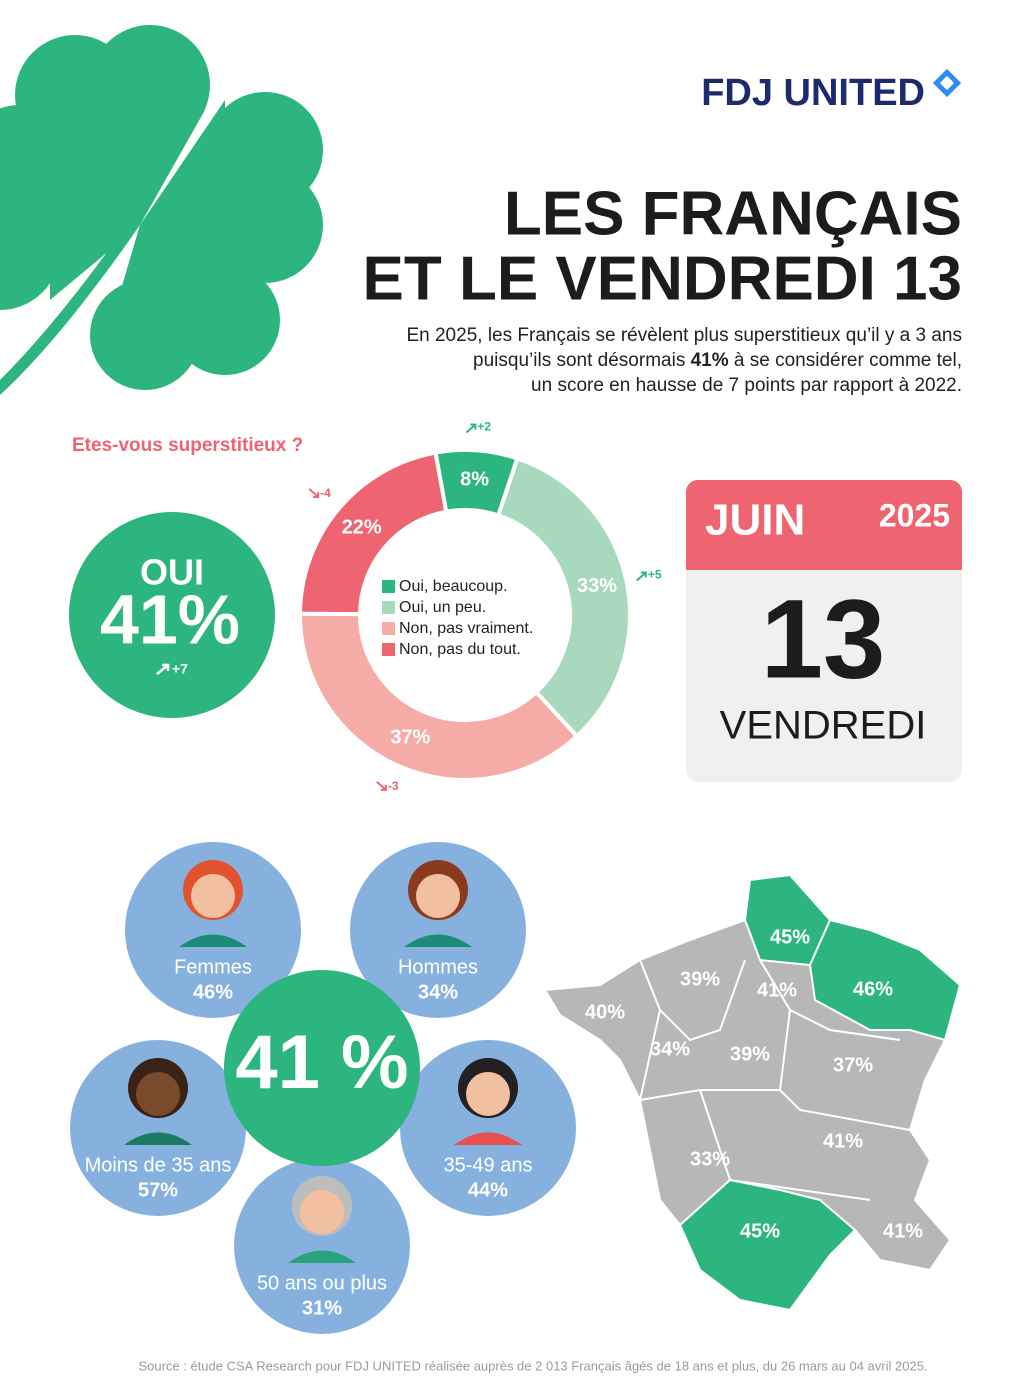 This screenshot has height=1400, width=1033. What do you see at coordinates (453, 586) in the screenshot?
I see `legend-label: Oui, beaucoup.` at bounding box center [453, 586].